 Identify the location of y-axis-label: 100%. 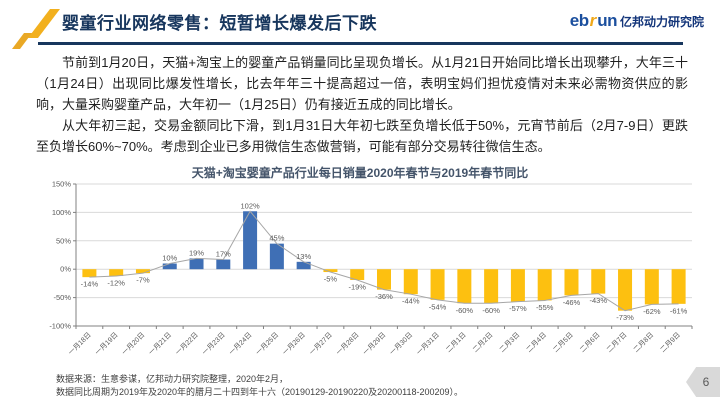
(62, 212).